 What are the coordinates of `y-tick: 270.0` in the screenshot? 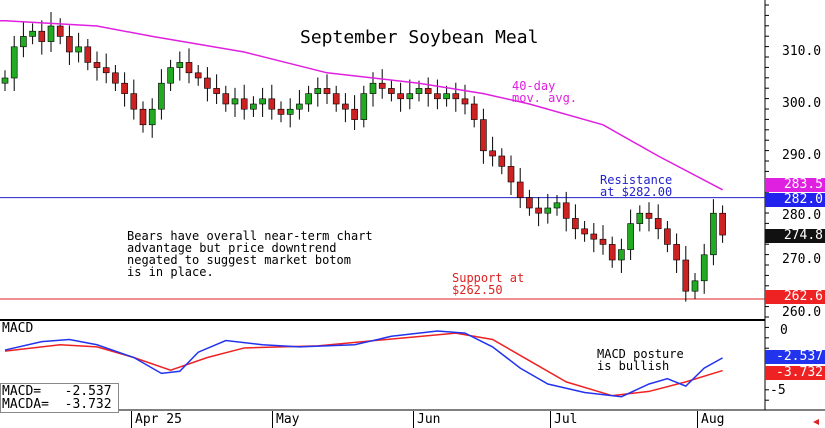 It's located at (802, 259).